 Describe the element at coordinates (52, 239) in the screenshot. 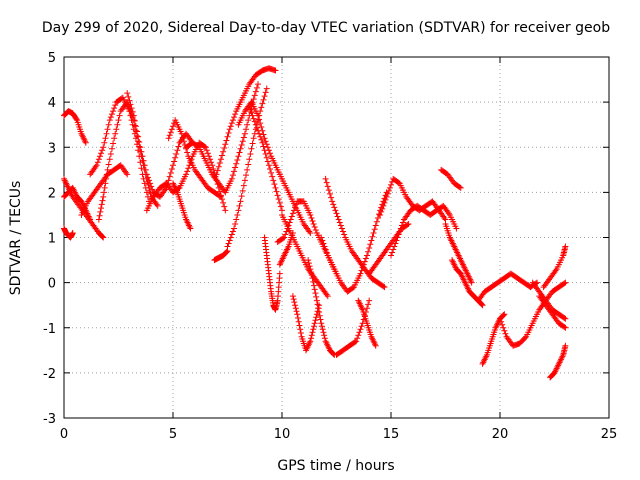

I see `y-tick-label: 1` at that location.